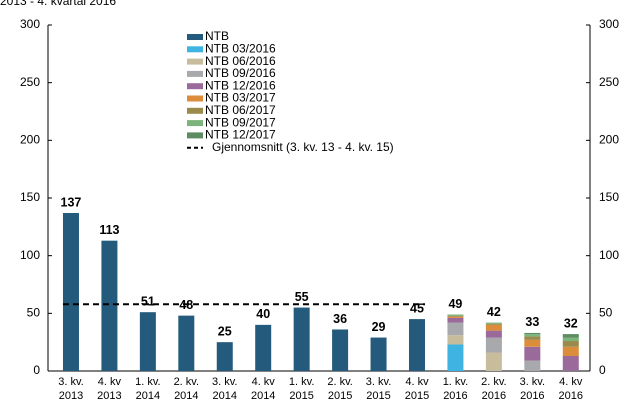 The width and height of the screenshot is (631, 405). Describe the element at coordinates (240, 85) in the screenshot. I see `legend-label: NTB 12/2016` at that location.